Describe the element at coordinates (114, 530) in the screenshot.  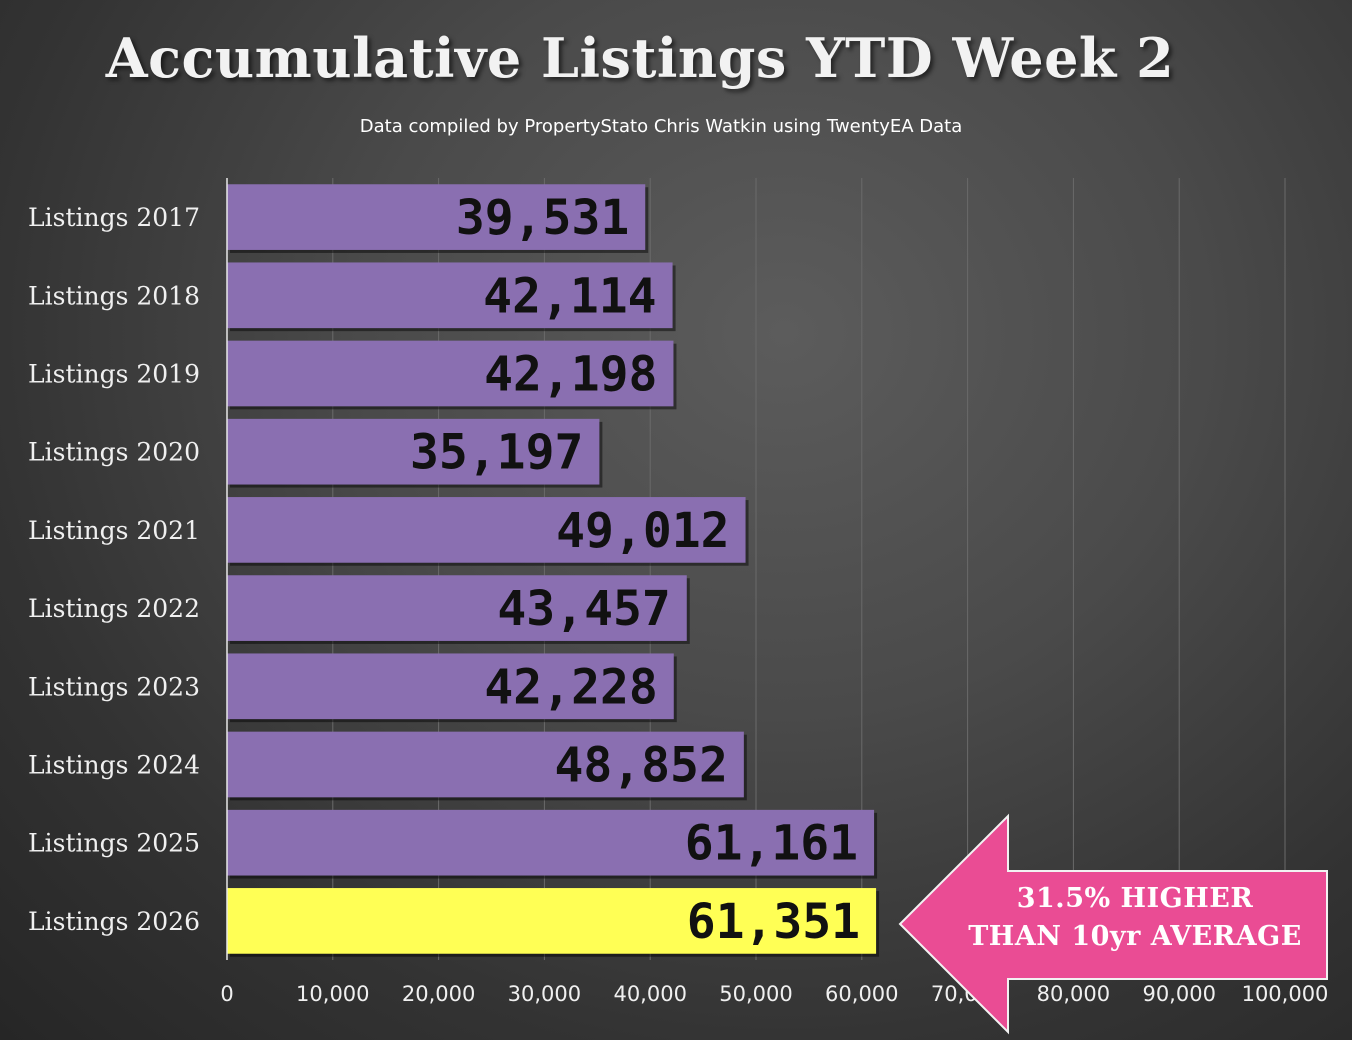
I see `category-label: Listings 2021` at that location.